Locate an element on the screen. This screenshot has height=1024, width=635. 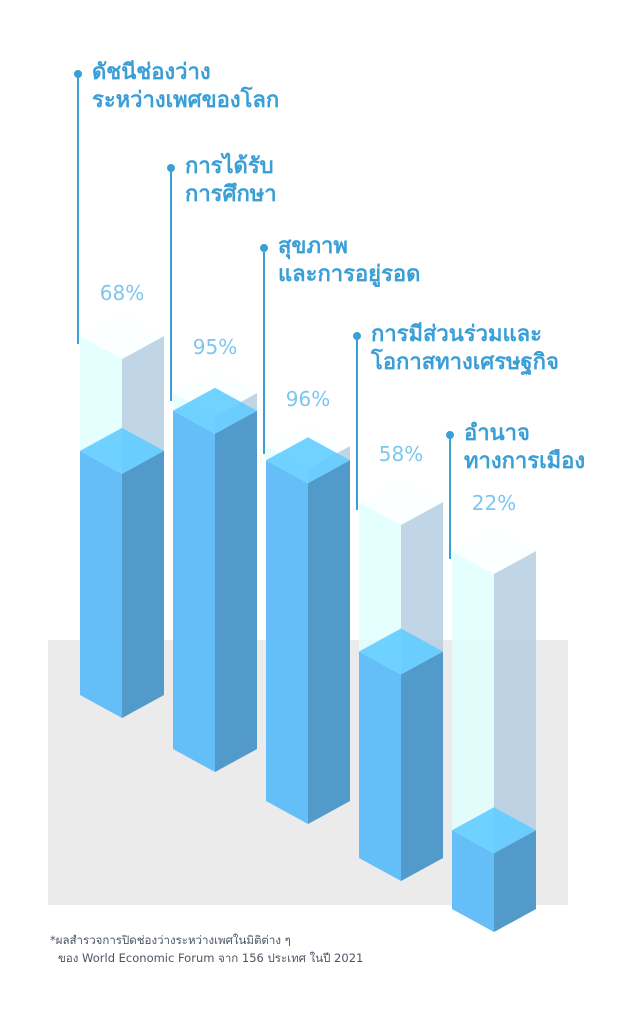
bar-1-value-top-face is located at coordinates (122, 450).